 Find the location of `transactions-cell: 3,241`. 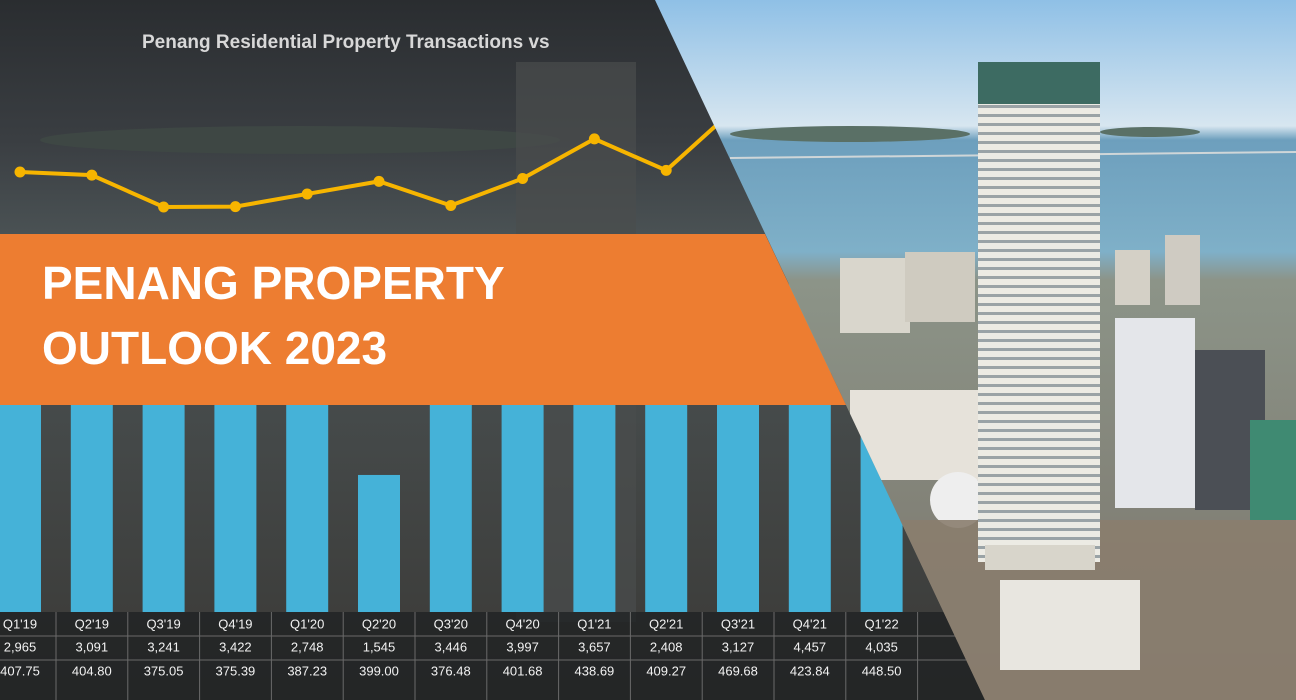

transactions-cell: 3,241 is located at coordinates (163, 646).